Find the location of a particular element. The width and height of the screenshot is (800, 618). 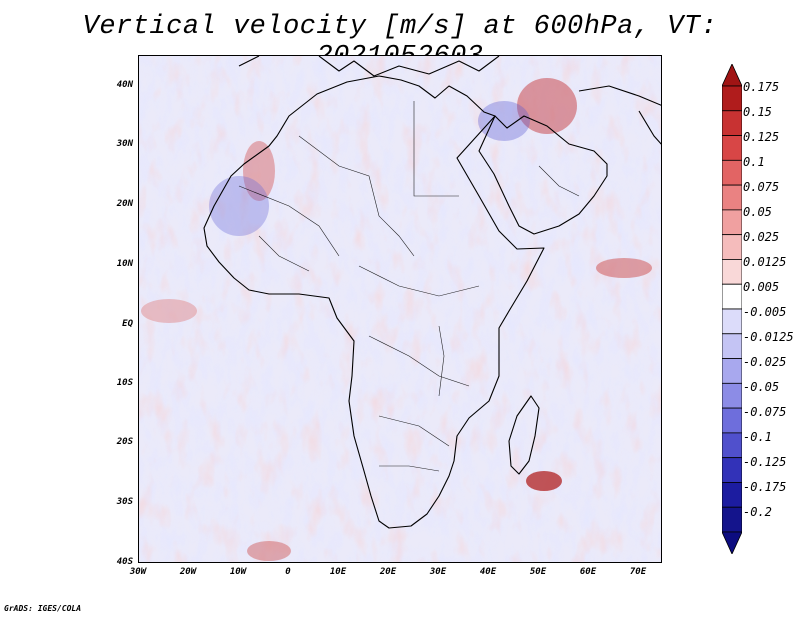

madagascar-coastline is located at coordinates (524, 435).